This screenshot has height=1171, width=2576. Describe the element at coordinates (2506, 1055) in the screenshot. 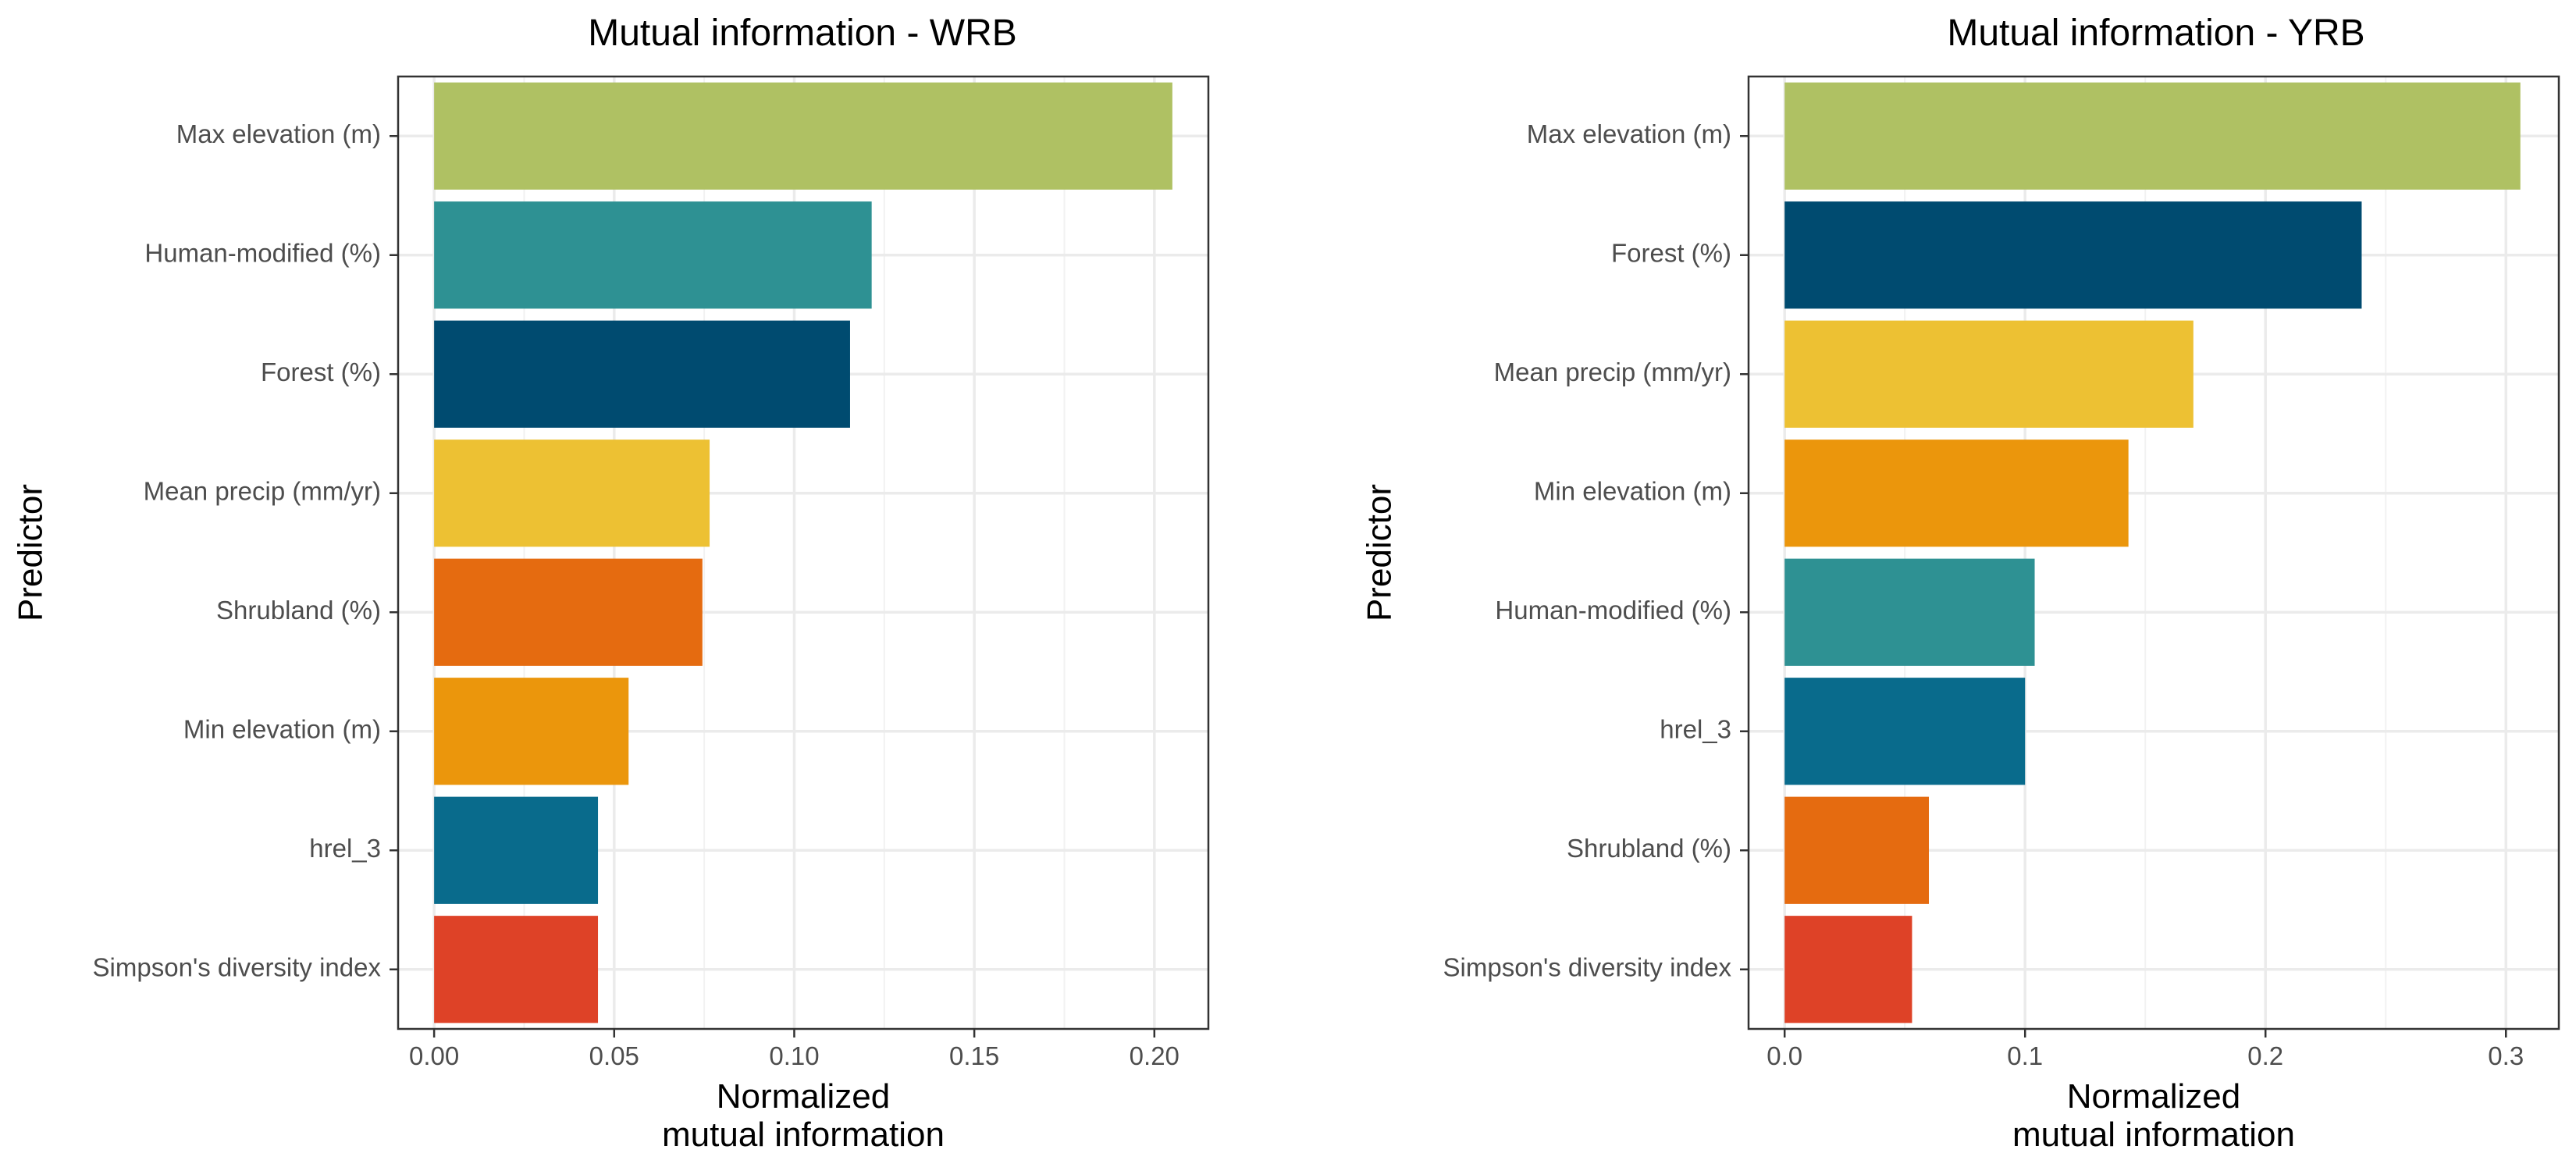

I see `x-tick-label: 0.3` at that location.